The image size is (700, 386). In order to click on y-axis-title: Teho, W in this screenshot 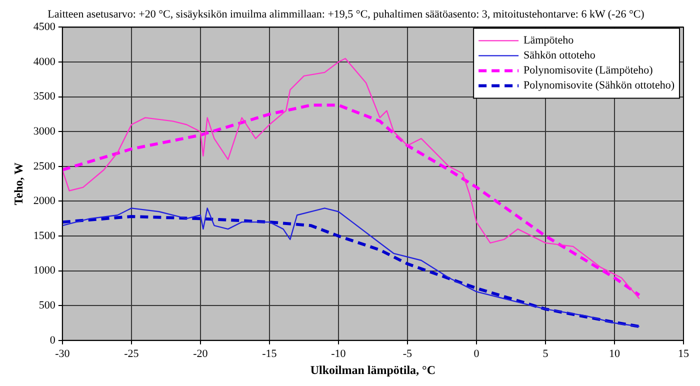, I will do `click(18, 184)`.